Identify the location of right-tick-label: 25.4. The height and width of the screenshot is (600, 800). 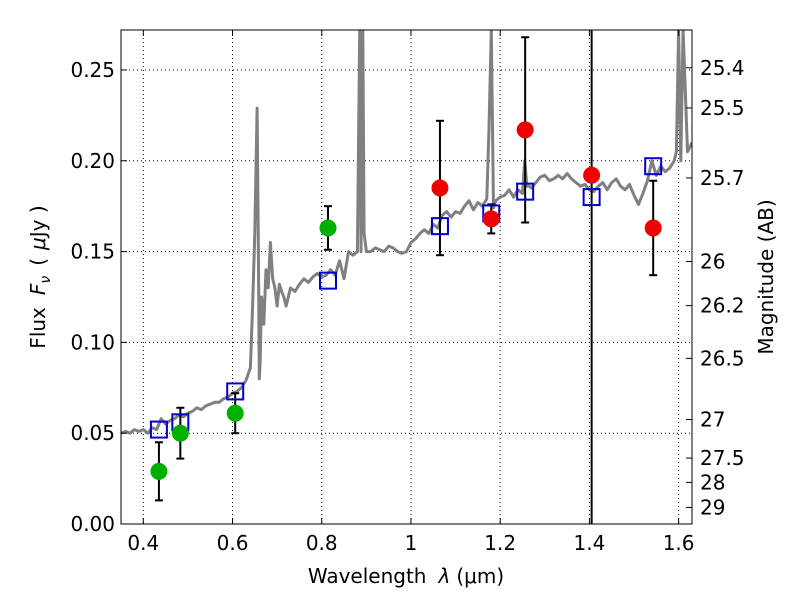
(722, 68).